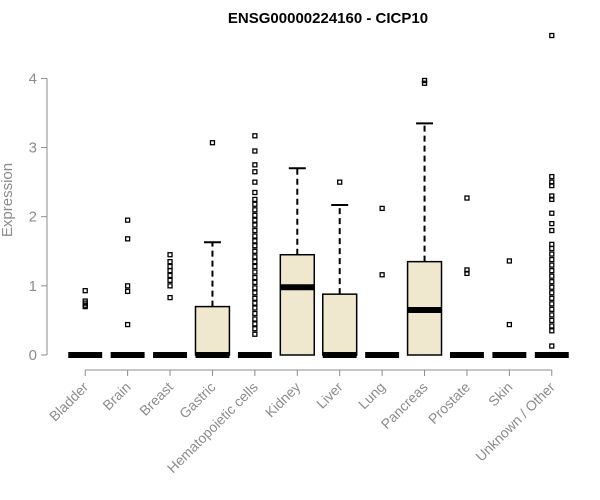  I want to click on x-tick-label: Lung, so click(371, 395).